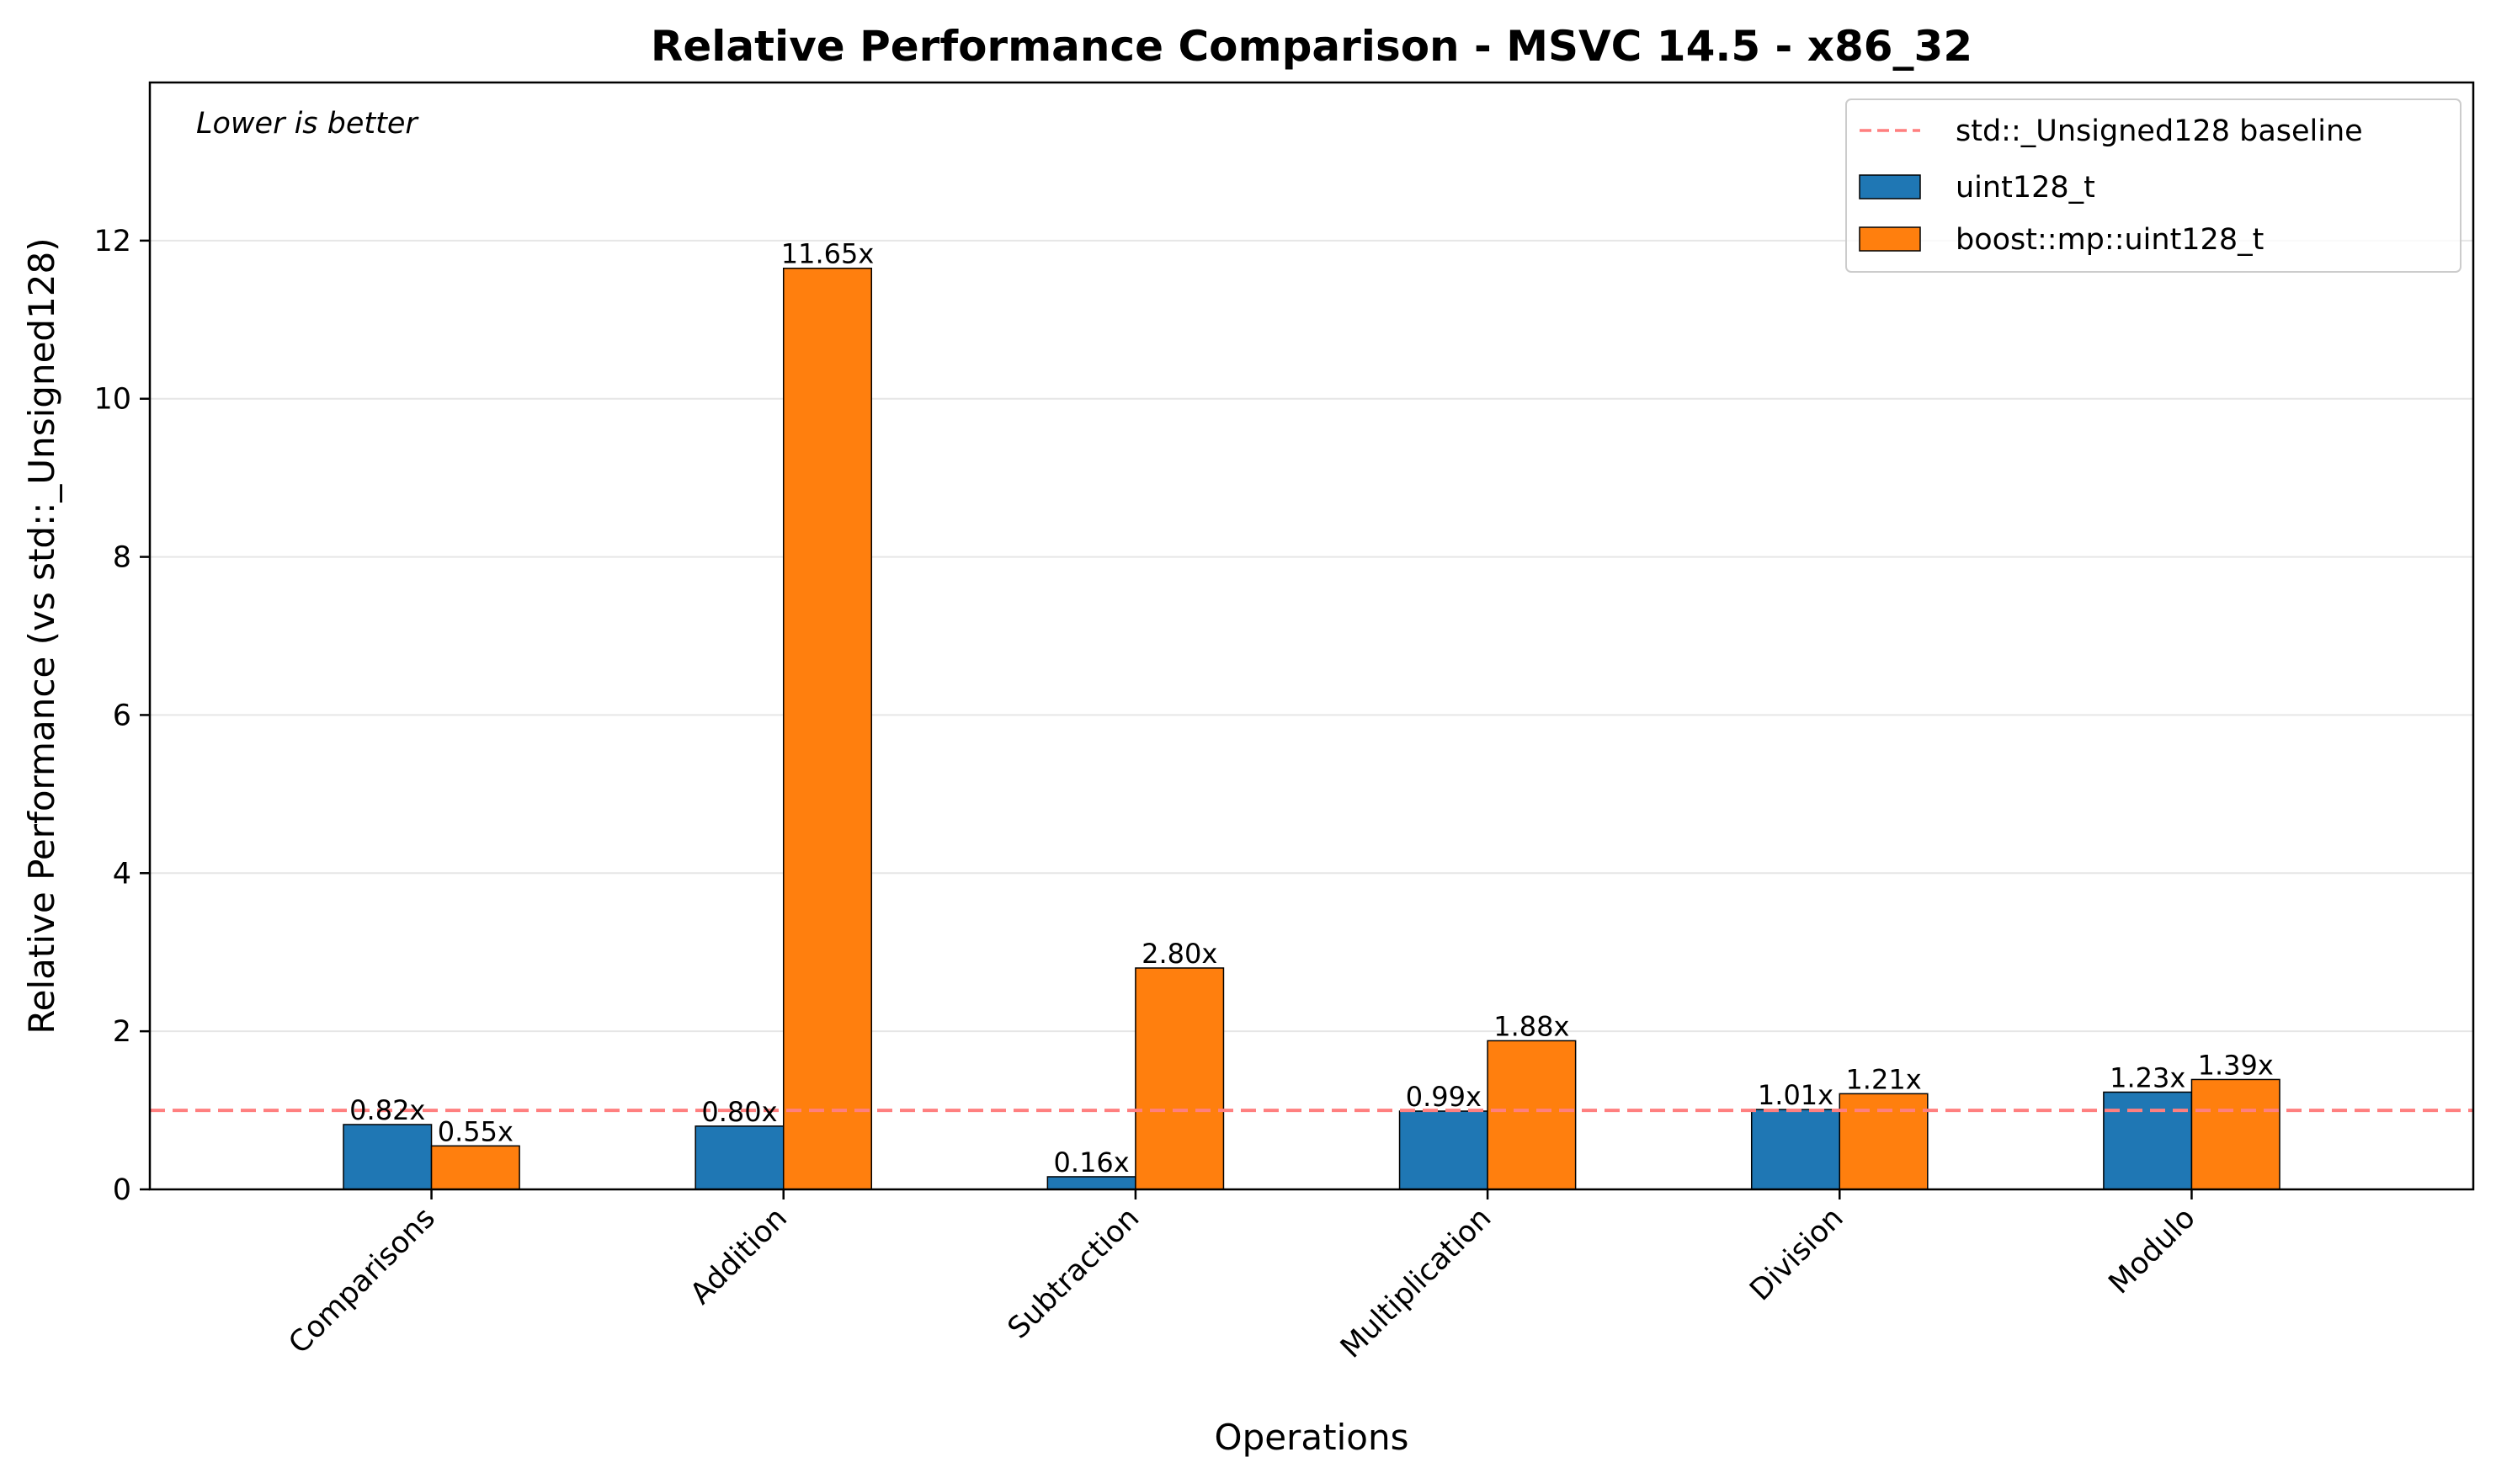 The image size is (2496, 1484). Describe the element at coordinates (122, 1190) in the screenshot. I see `y-tick-label: 0` at that location.